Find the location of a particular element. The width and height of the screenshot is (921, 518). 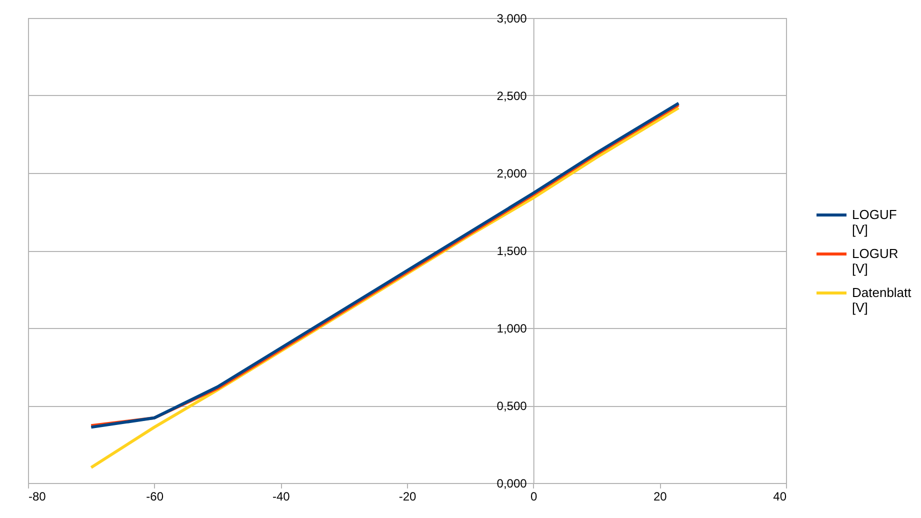

x-tick-label: 40 is located at coordinates (780, 497).